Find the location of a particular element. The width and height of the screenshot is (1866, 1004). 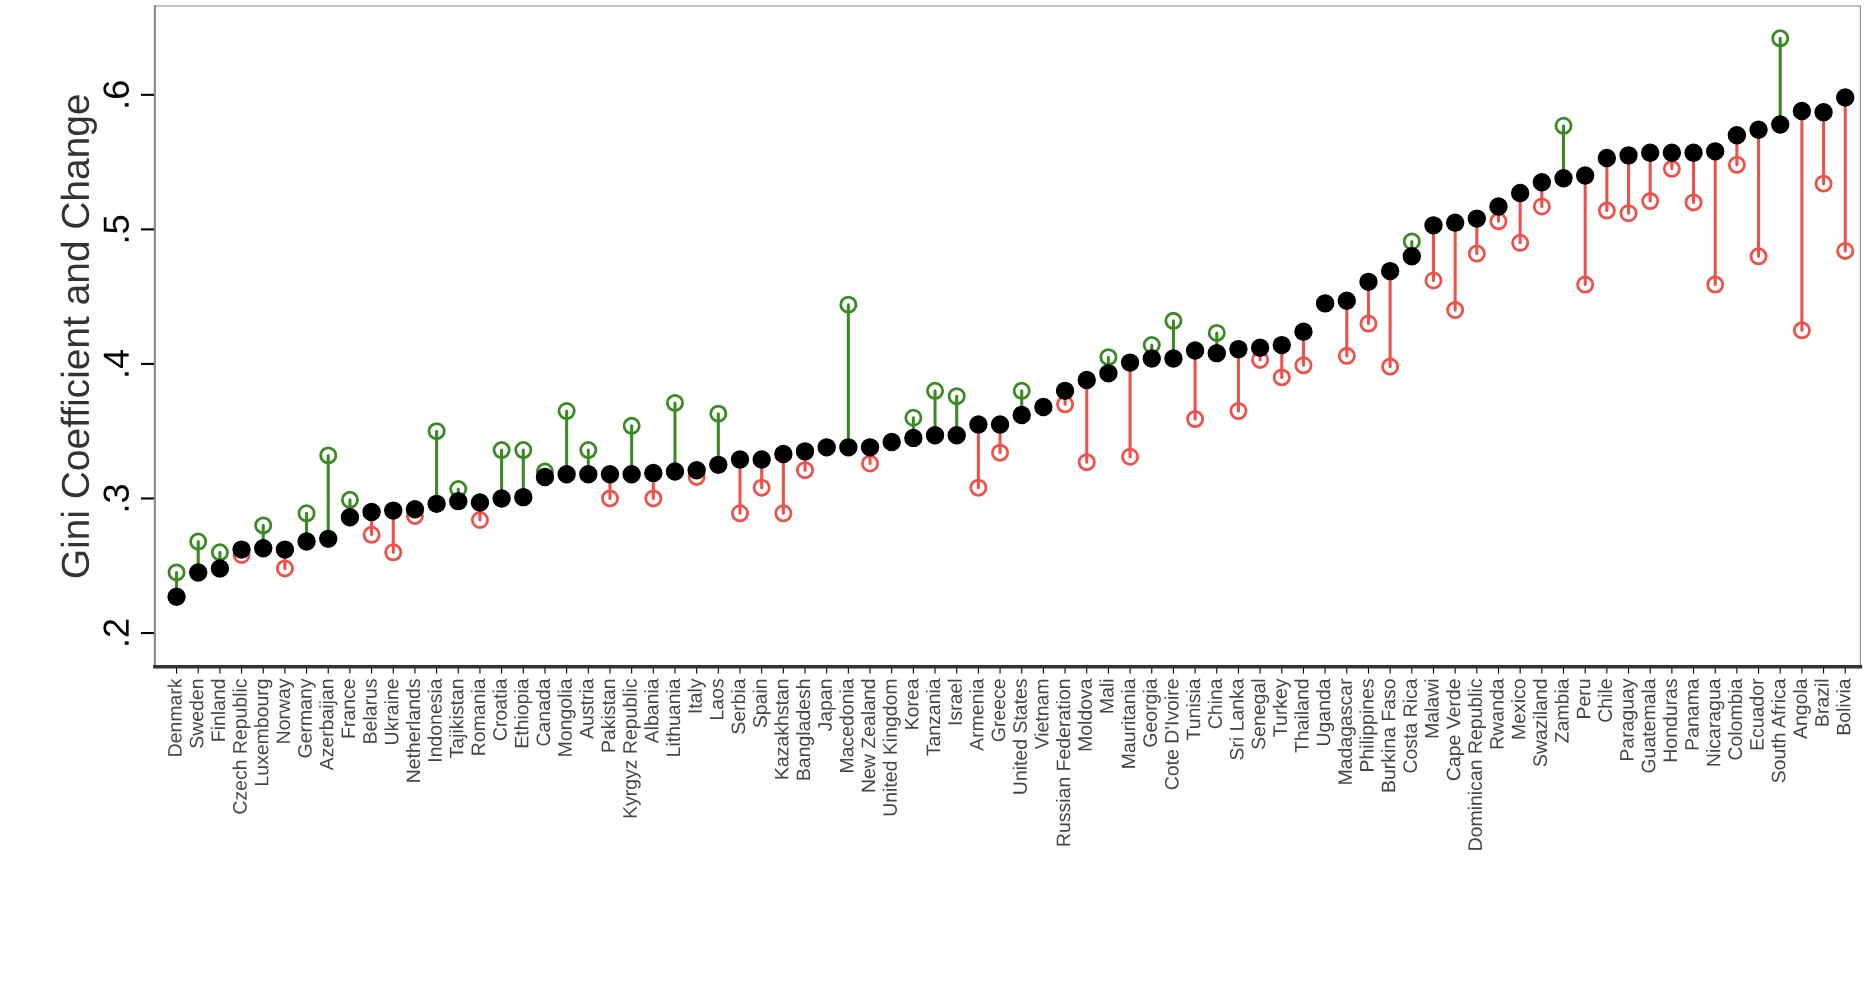

x-tick-label: Laos is located at coordinates (716, 699).